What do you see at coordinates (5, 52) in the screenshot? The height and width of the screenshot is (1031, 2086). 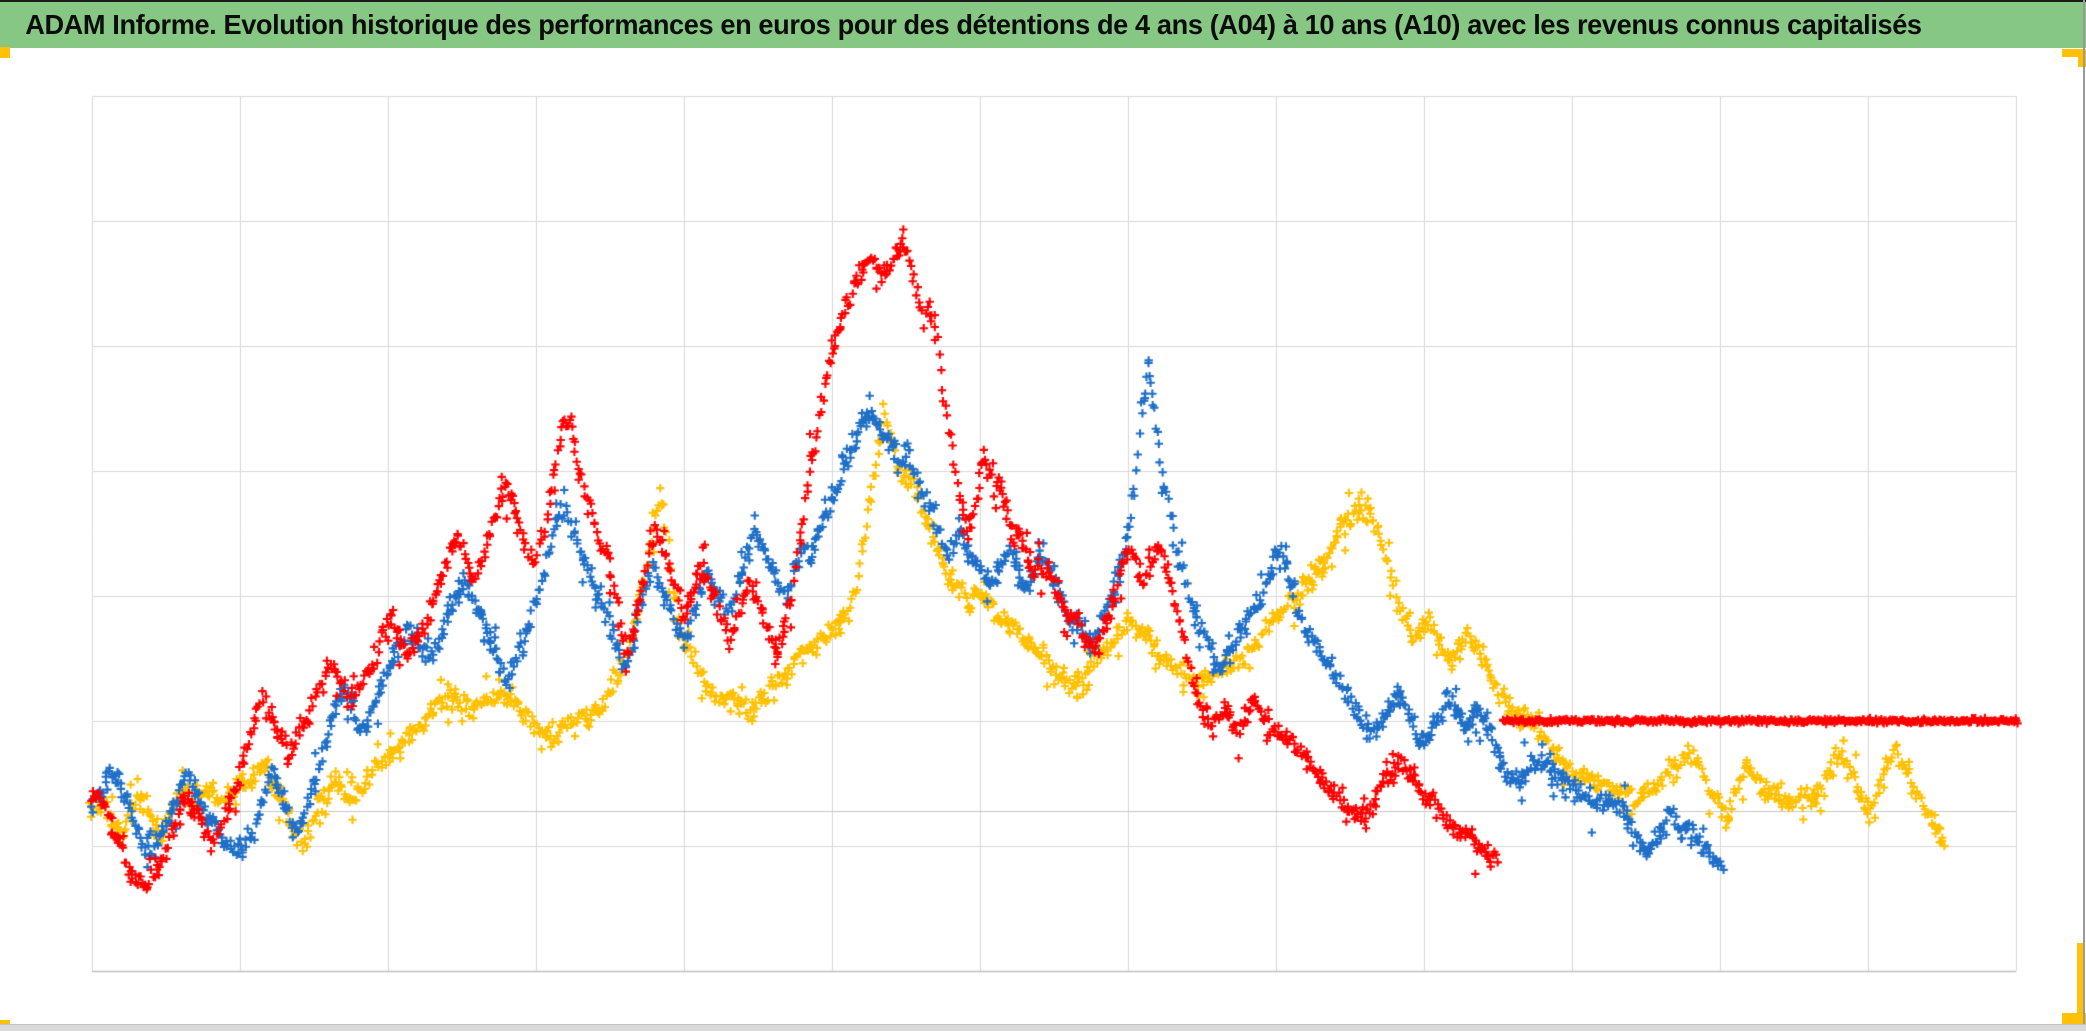 I see `corner-mark-top-left` at bounding box center [5, 52].